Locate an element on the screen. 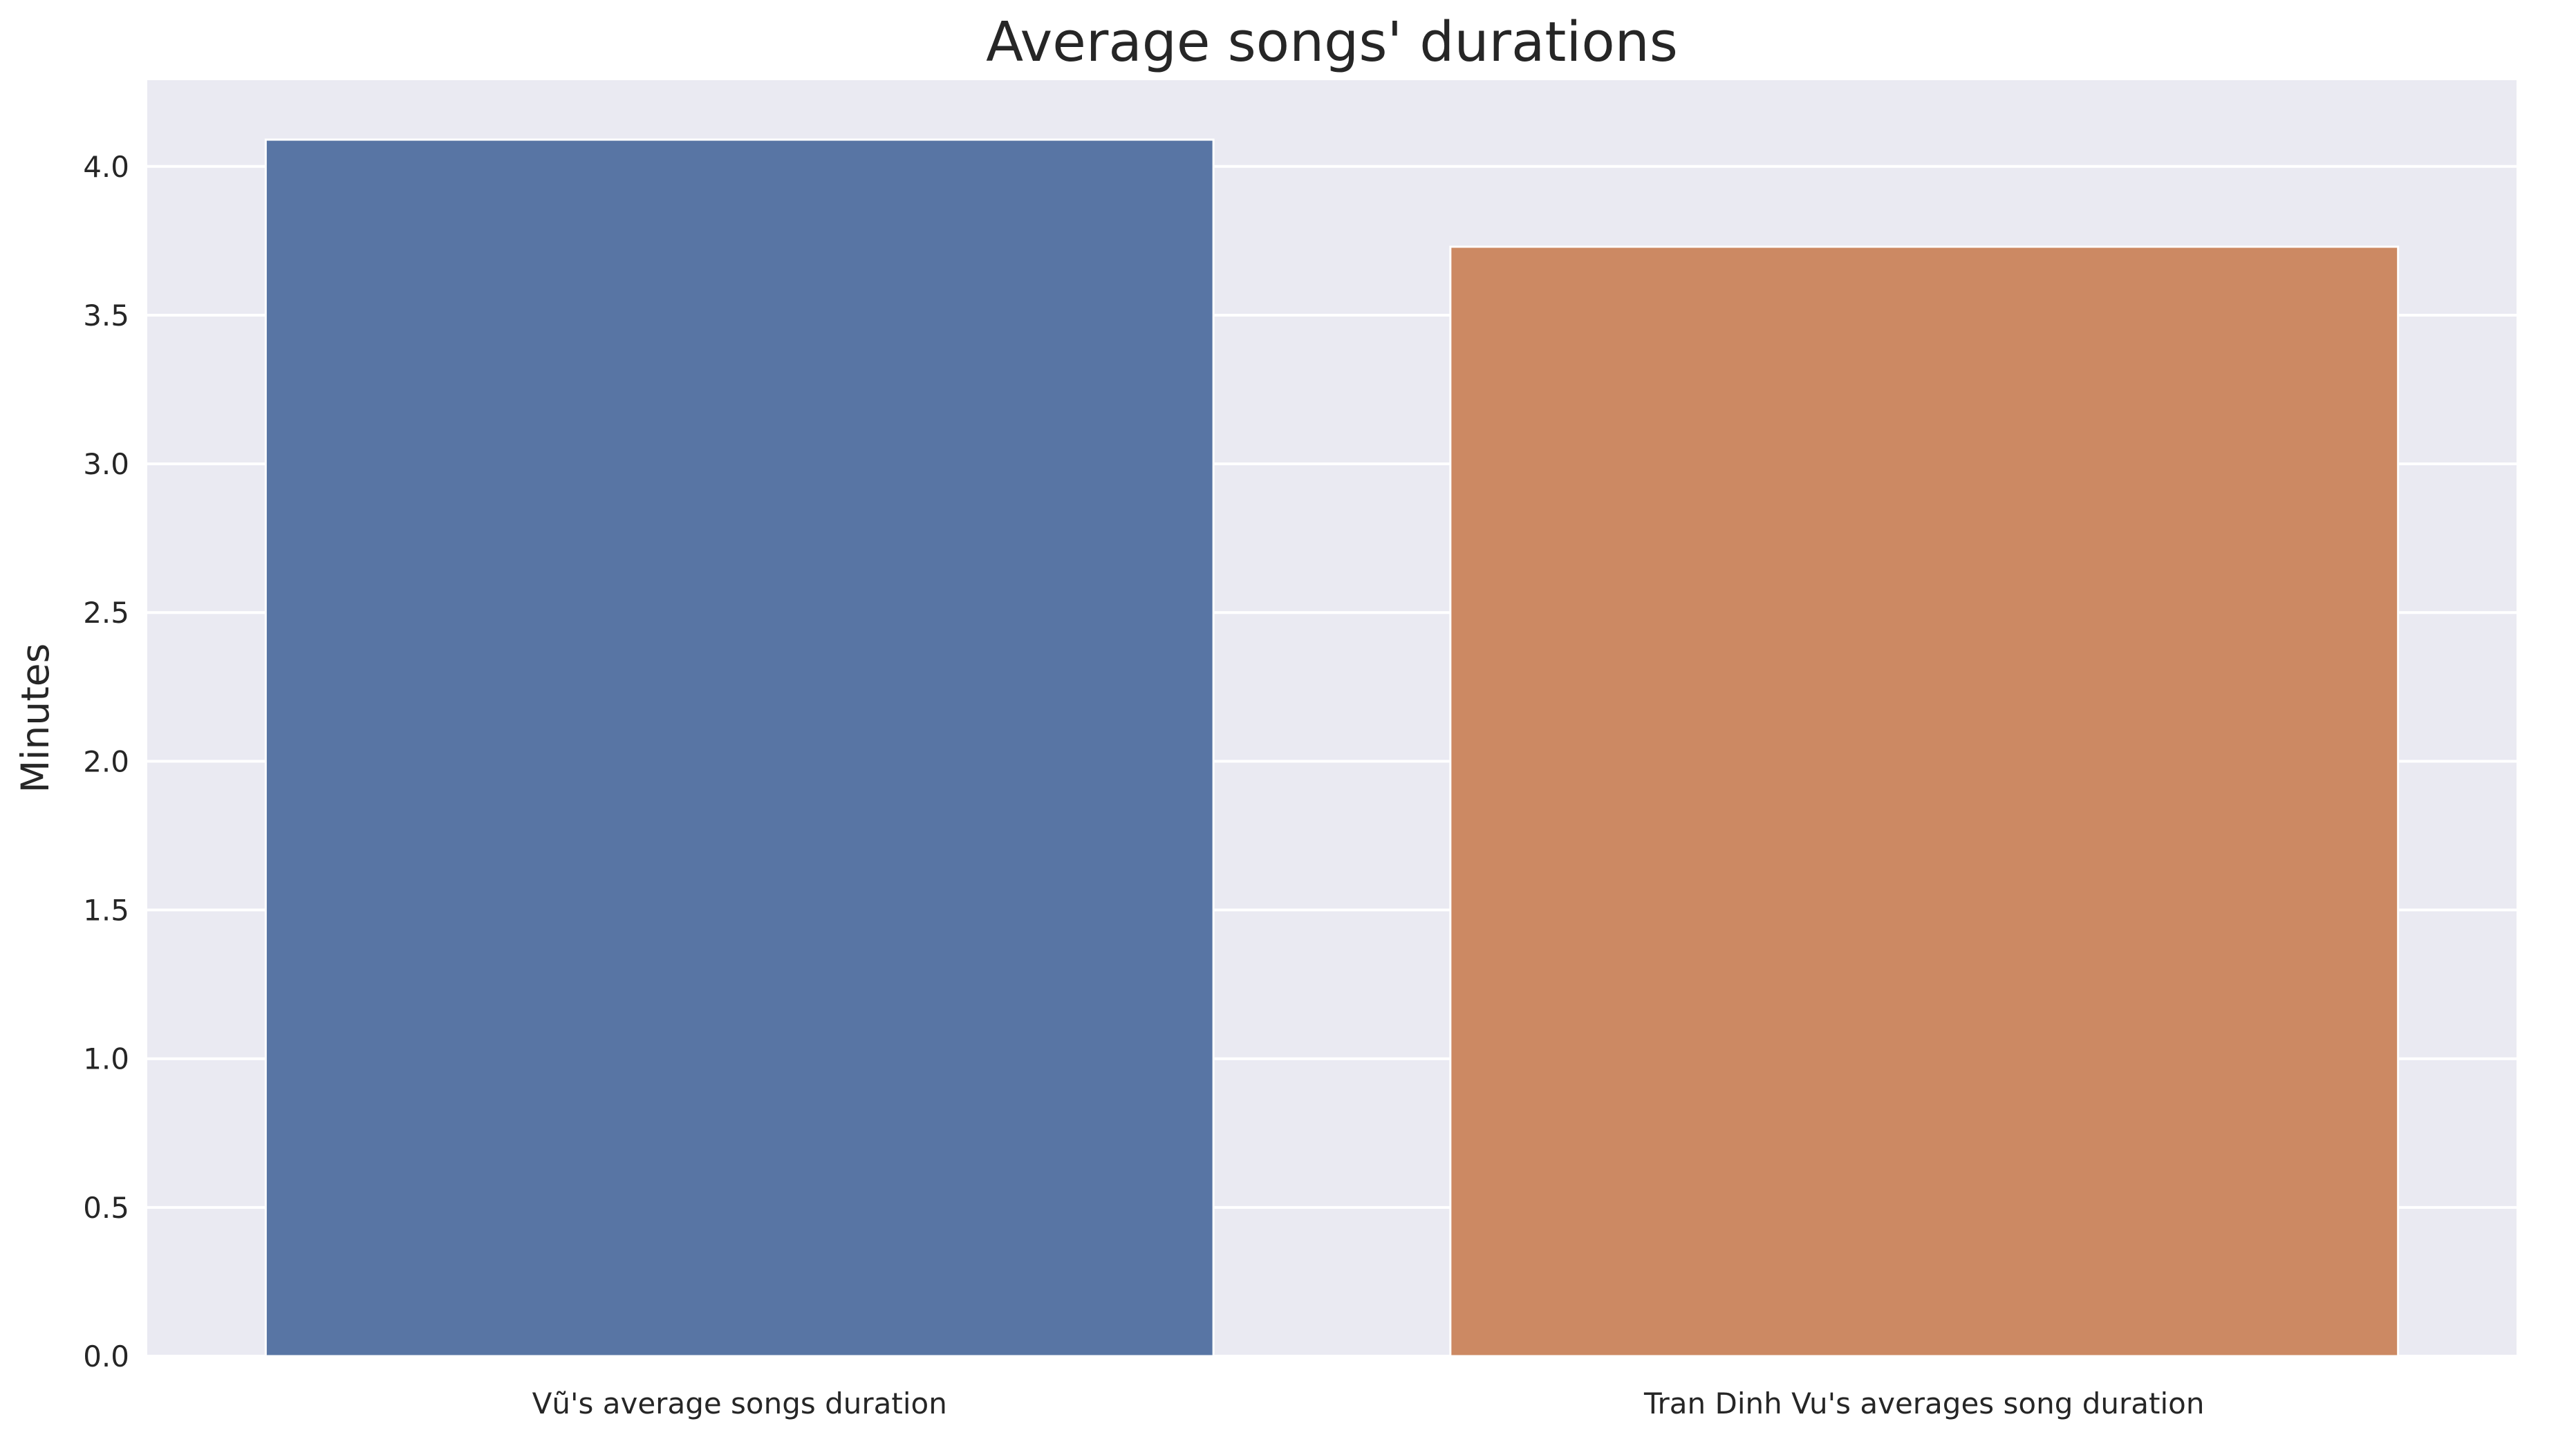  y-tick-label: 0.5 is located at coordinates (106, 1208).